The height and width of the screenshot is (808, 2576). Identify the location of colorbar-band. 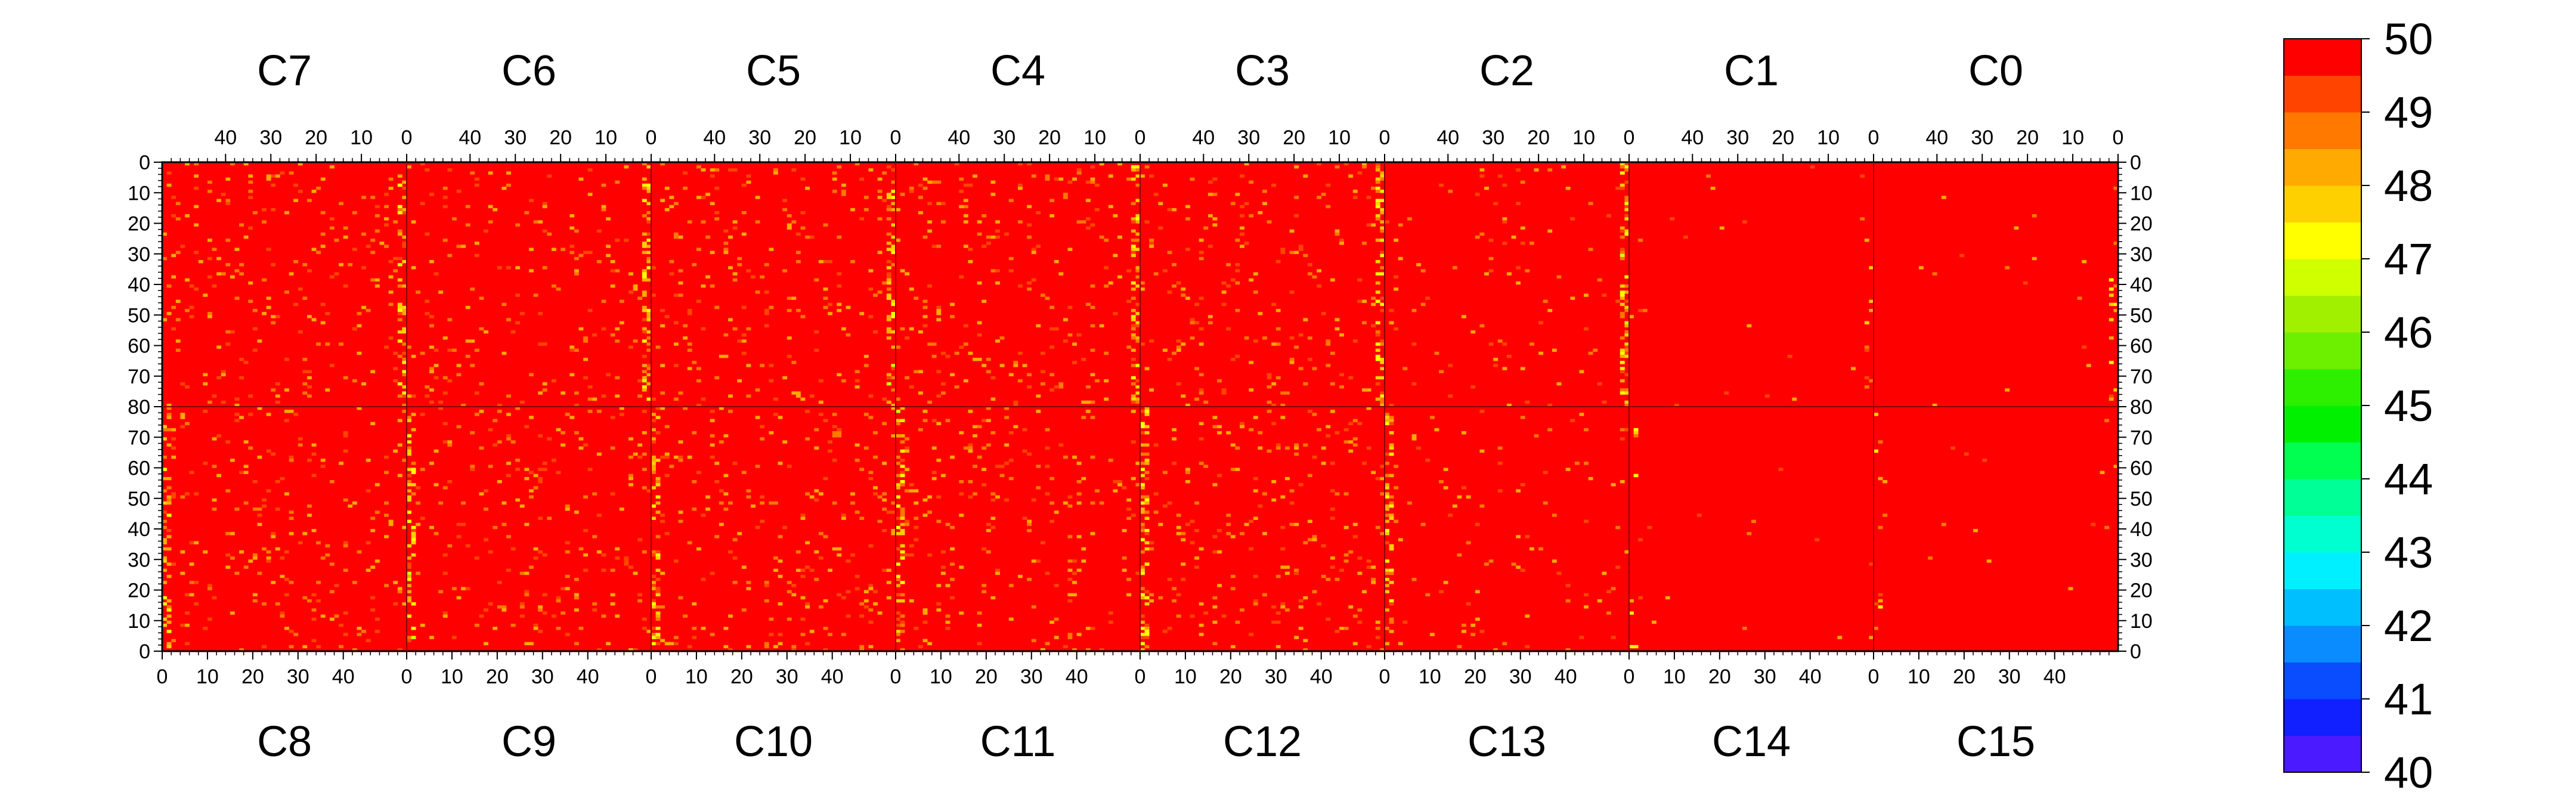
(2322, 534).